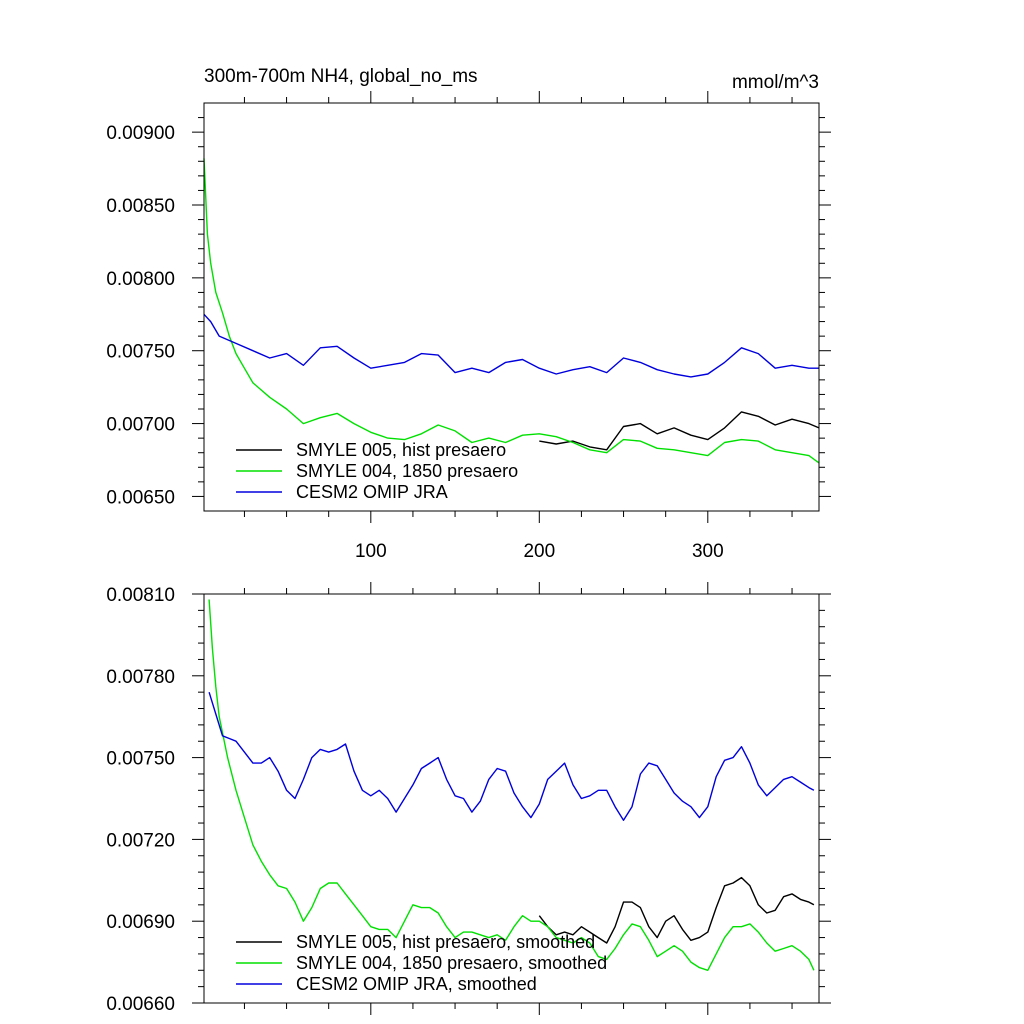 The image size is (1024, 1024). What do you see at coordinates (539, 551) in the screenshot?
I see `x-tick-label: 200` at bounding box center [539, 551].